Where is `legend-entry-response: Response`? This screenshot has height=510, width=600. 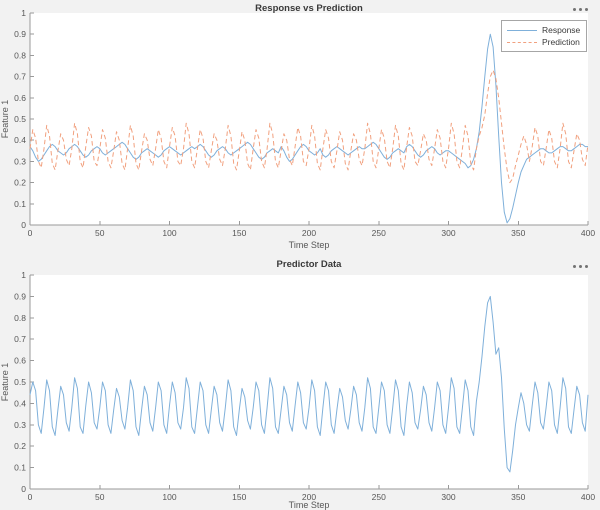 legend-entry-response: Response is located at coordinates (544, 30).